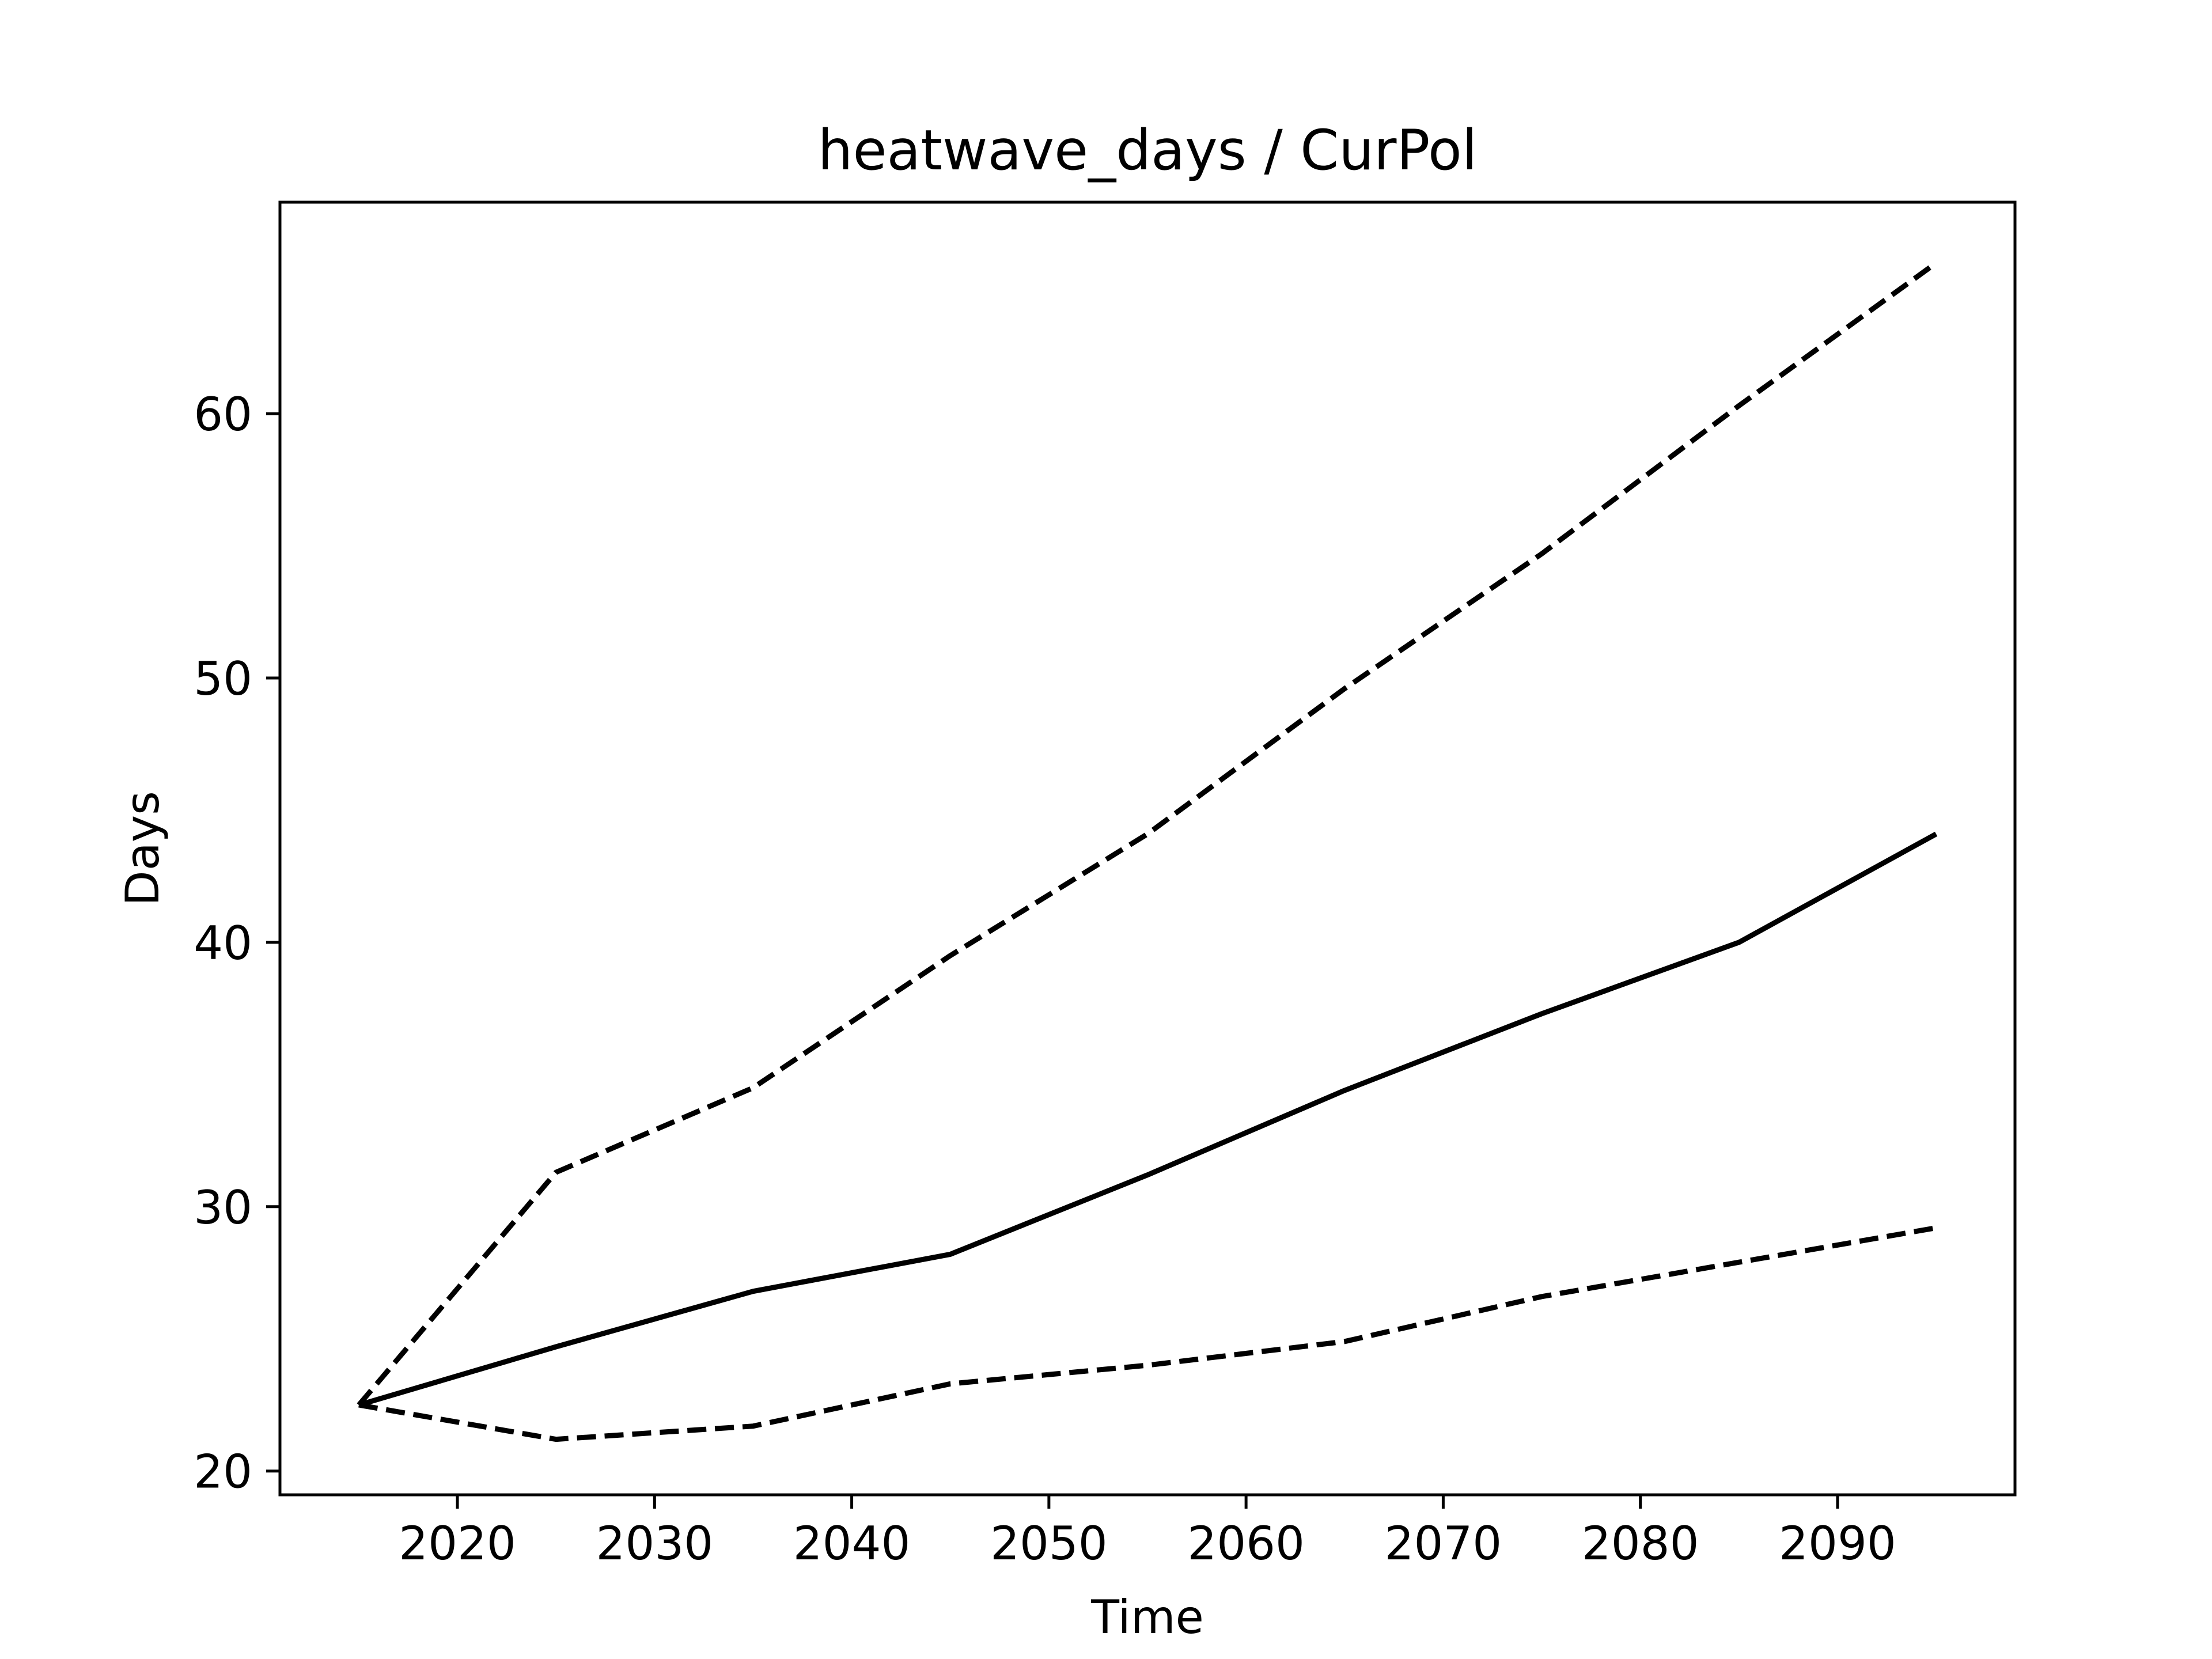  I want to click on x-tick-label: 2080, so click(1640, 1543).